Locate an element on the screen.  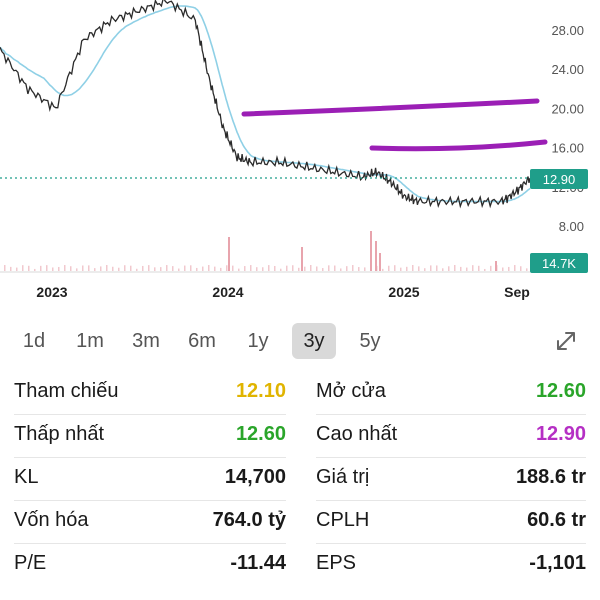
range-selector: 1d 1m 3m 6m 1y 3y 5y is located at coordinates (300, 340).